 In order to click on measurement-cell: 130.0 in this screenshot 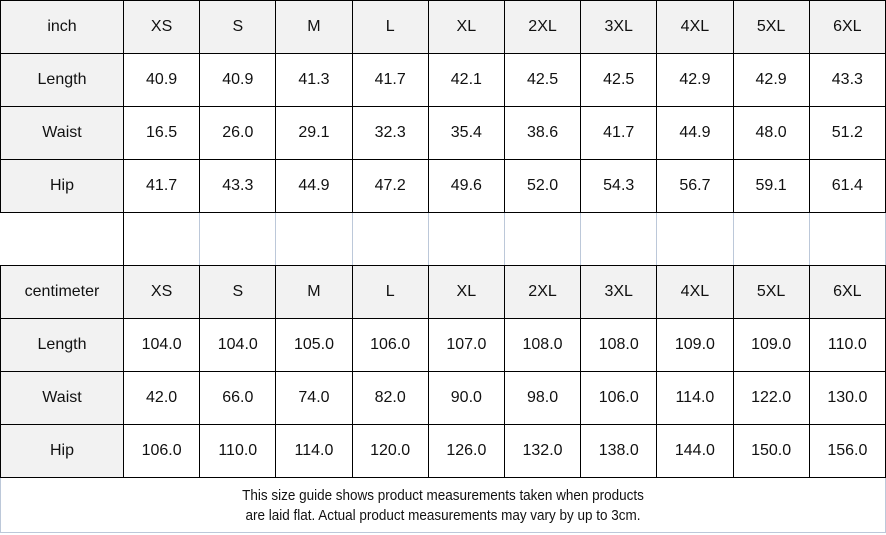, I will do `click(847, 398)`.